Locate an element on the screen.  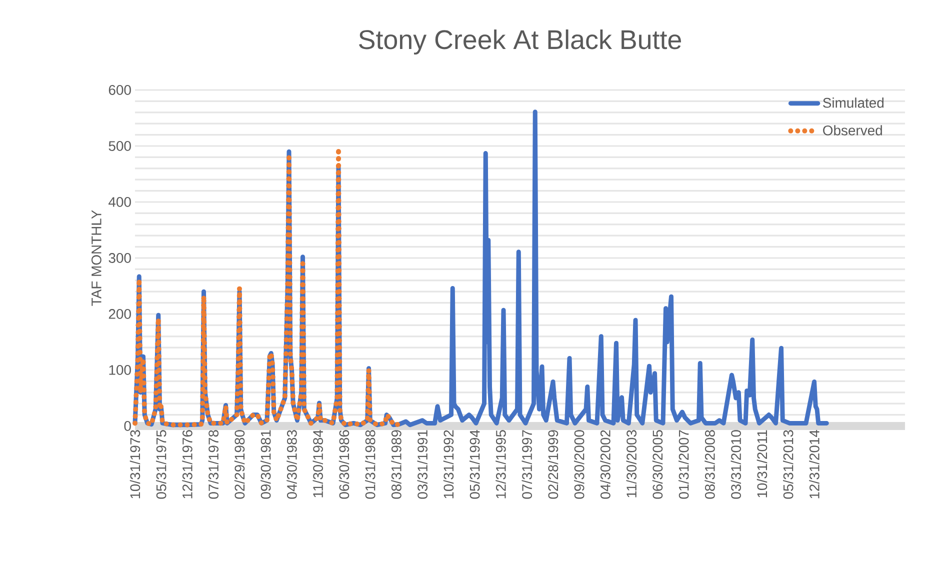
x-tick-label: 03/31/2010 is located at coordinates (736, 464).